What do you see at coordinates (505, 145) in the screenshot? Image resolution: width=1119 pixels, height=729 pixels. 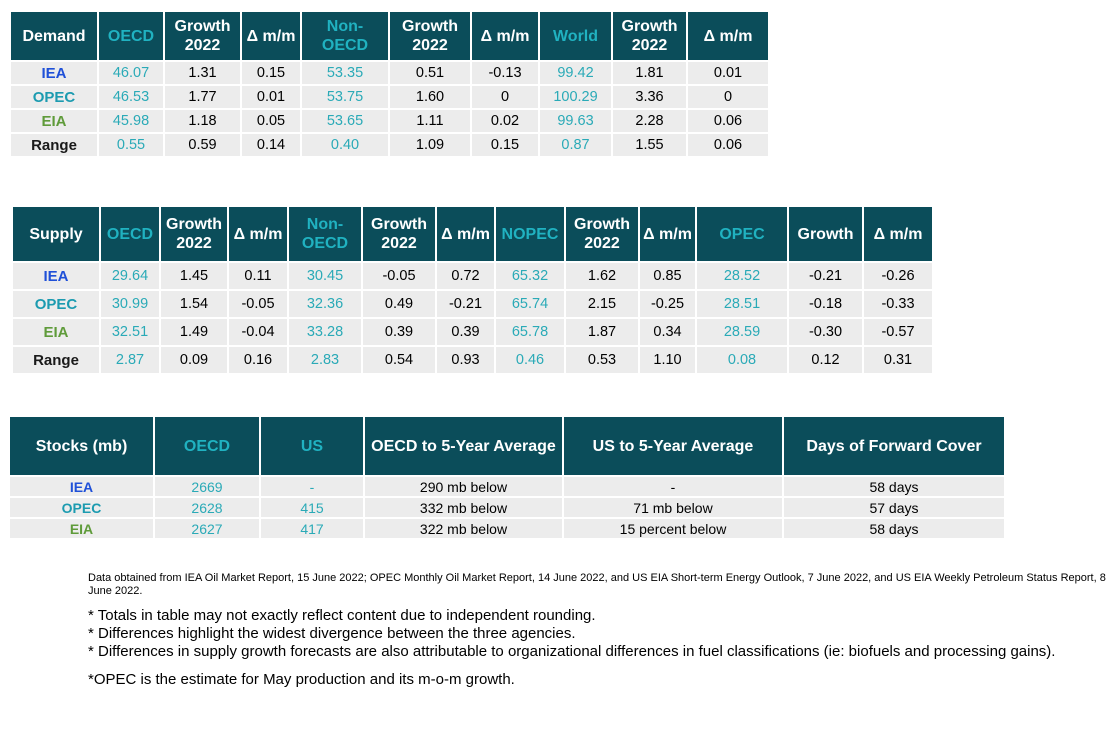 I see `demand-cell: 0.15` at bounding box center [505, 145].